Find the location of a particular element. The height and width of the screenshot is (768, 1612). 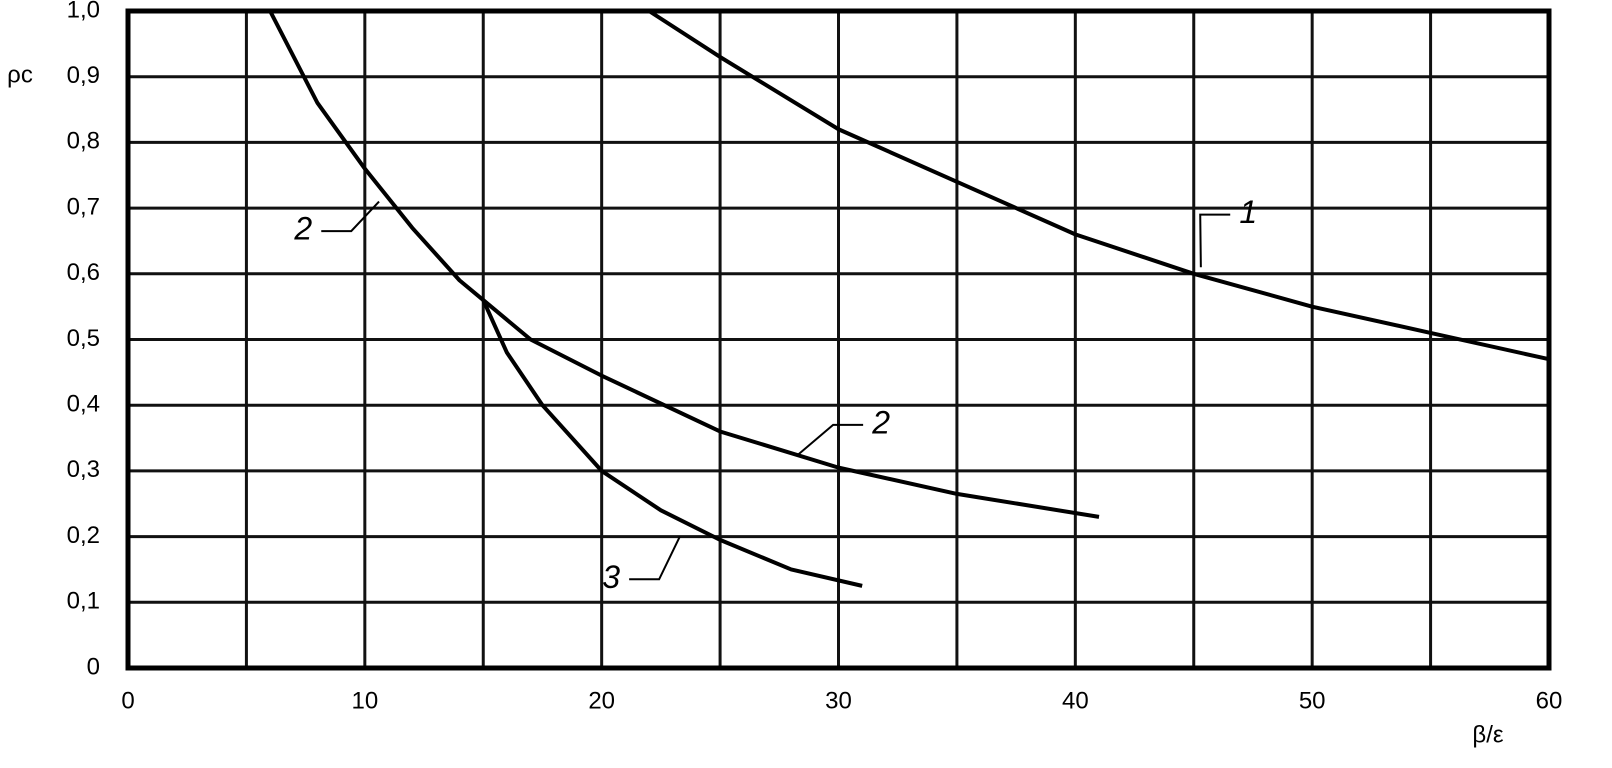

y-tick-label: 0,8 is located at coordinates (83, 141).